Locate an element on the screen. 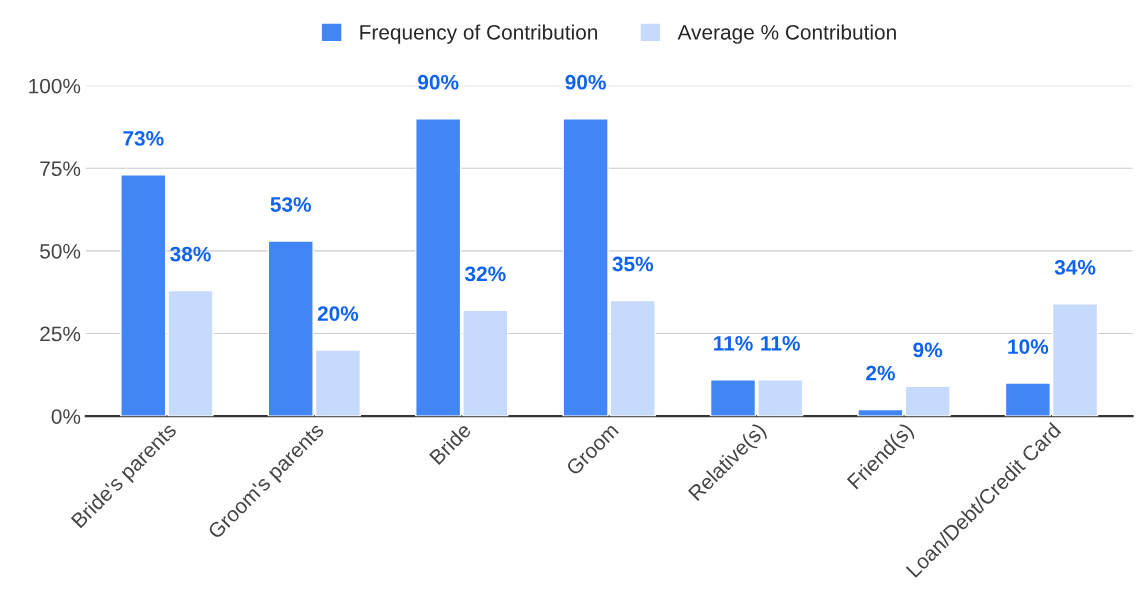  data-label: 34% is located at coordinates (1075, 267).